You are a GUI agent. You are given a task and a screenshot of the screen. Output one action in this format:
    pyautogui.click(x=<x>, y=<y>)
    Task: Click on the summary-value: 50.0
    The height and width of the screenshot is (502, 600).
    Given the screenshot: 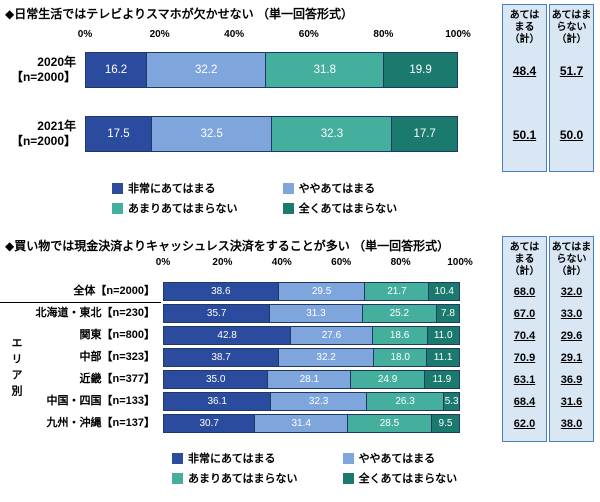 What is the action you would take?
    pyautogui.click(x=571, y=134)
    